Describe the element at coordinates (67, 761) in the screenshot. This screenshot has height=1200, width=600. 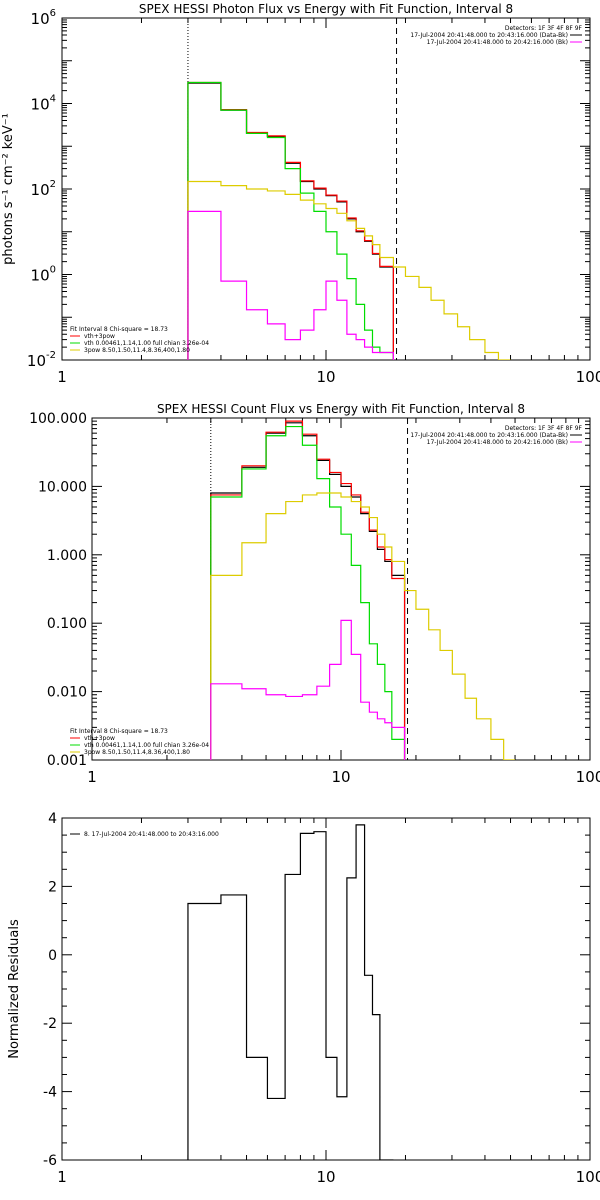
I see `y-tick-label: 0.001` at that location.